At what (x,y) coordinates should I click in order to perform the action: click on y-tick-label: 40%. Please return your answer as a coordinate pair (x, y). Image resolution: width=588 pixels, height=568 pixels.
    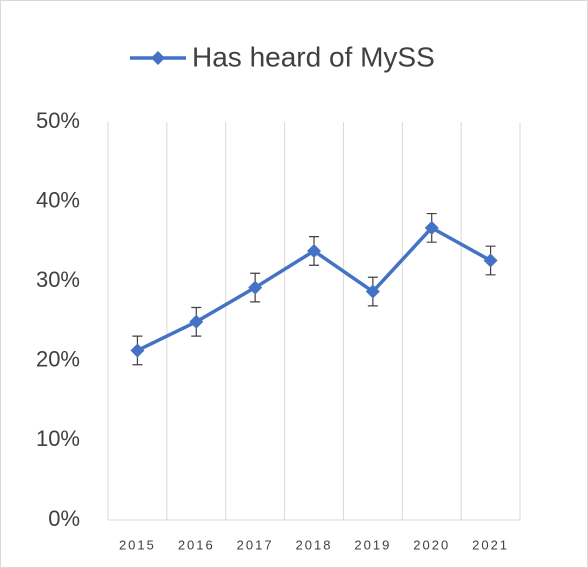
    Looking at the image, I should click on (58, 199).